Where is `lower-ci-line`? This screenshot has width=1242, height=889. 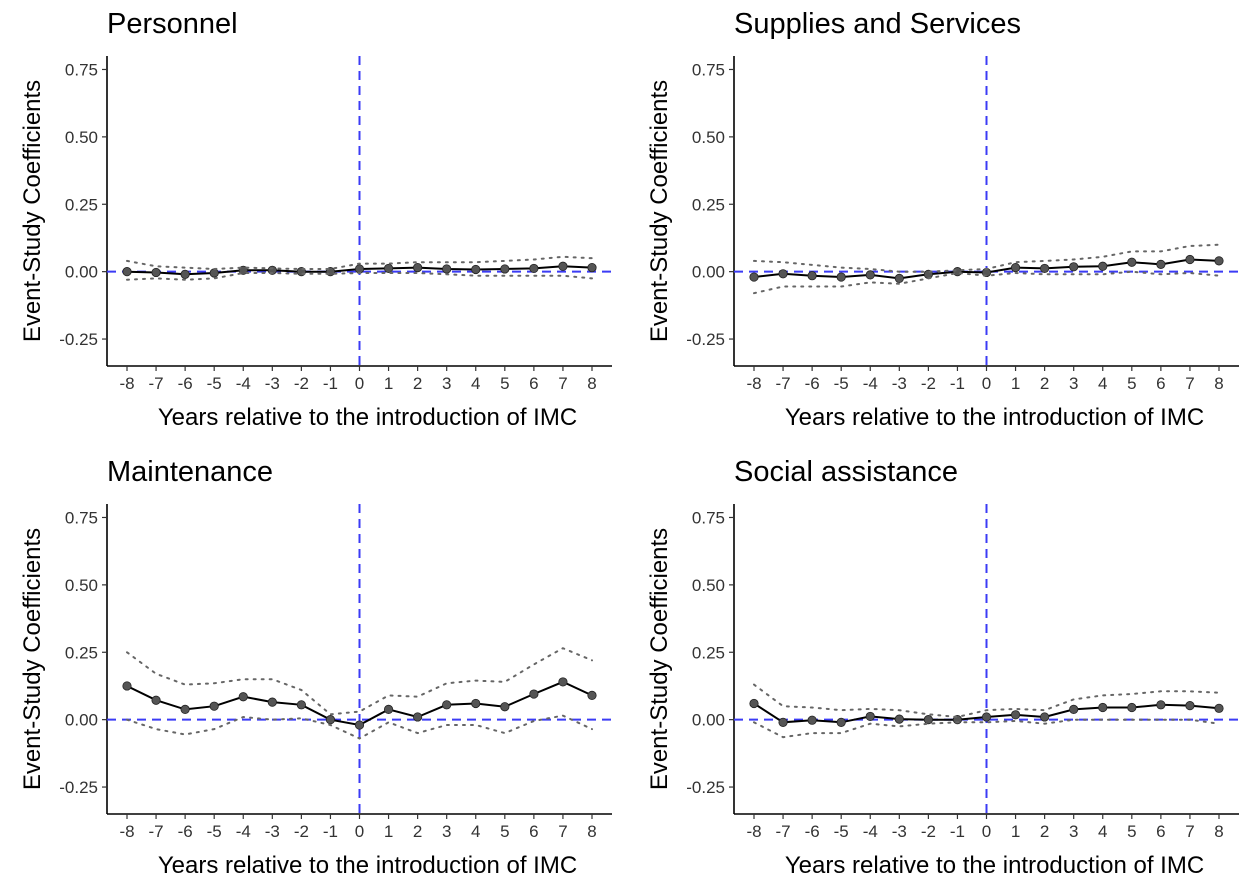 lower-ci-line is located at coordinates (359, 276).